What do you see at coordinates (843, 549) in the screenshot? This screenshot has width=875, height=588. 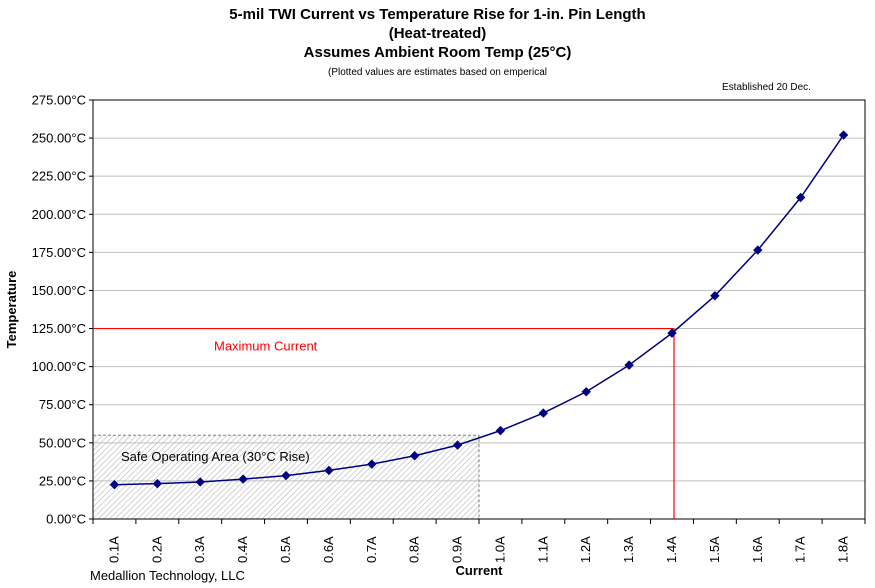 I see `x-tick-label: 1.8A` at bounding box center [843, 549].